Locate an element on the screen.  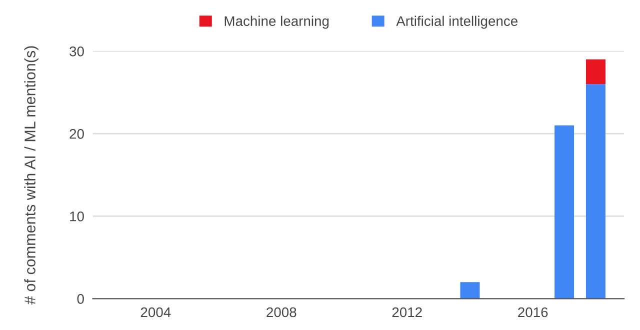
x-tick-label: 2008 is located at coordinates (281, 312).